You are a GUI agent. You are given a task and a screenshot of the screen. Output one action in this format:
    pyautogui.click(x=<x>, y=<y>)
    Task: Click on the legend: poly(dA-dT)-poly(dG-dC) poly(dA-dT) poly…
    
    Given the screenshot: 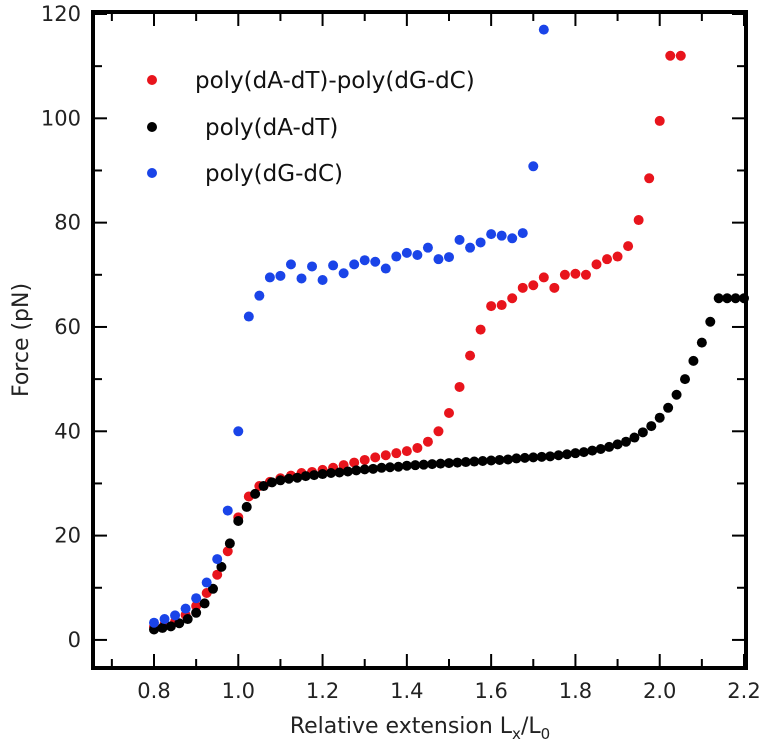 What is the action you would take?
    pyautogui.click(x=311, y=127)
    